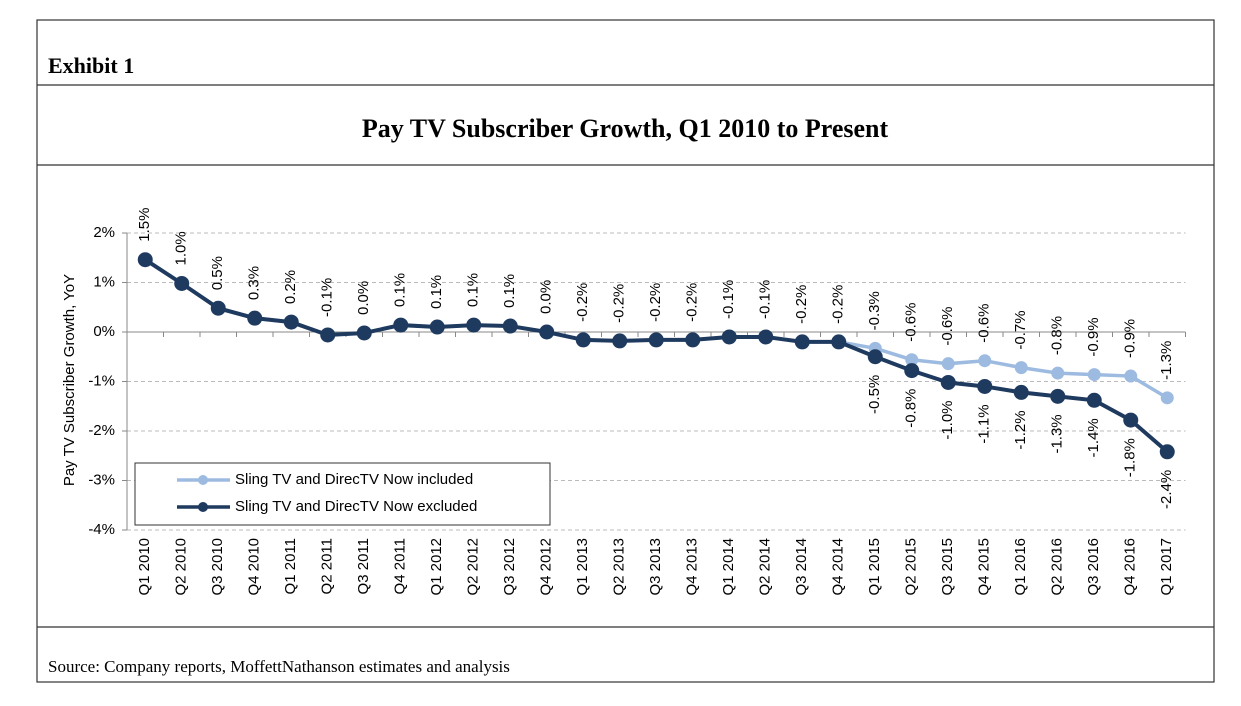 This screenshot has width=1241, height=706. Describe the element at coordinates (582, 567) in the screenshot. I see `x-tick-label: Q1 2013` at that location.